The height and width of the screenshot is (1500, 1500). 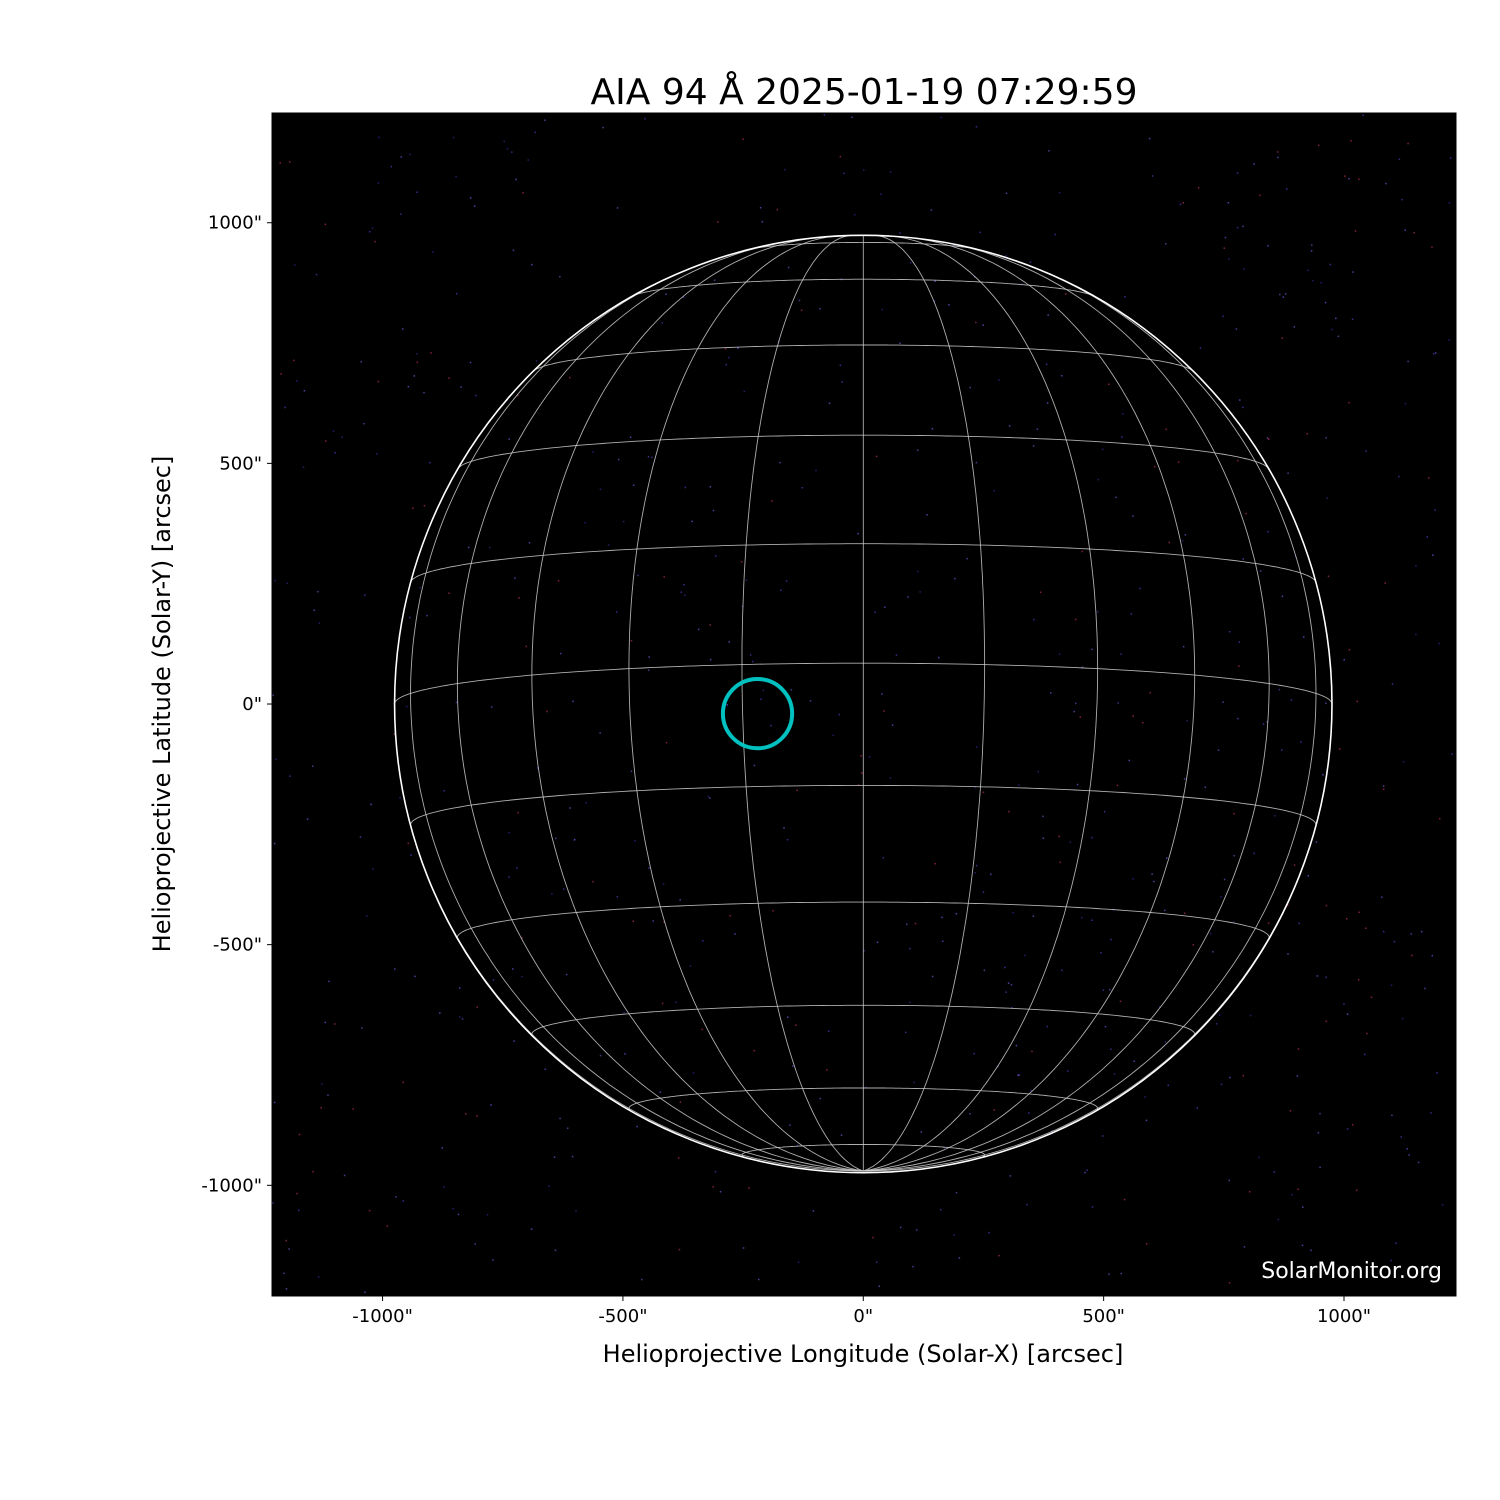 What do you see at coordinates (1103, 1316) in the screenshot?
I see `x-tick-label: 500"` at bounding box center [1103, 1316].